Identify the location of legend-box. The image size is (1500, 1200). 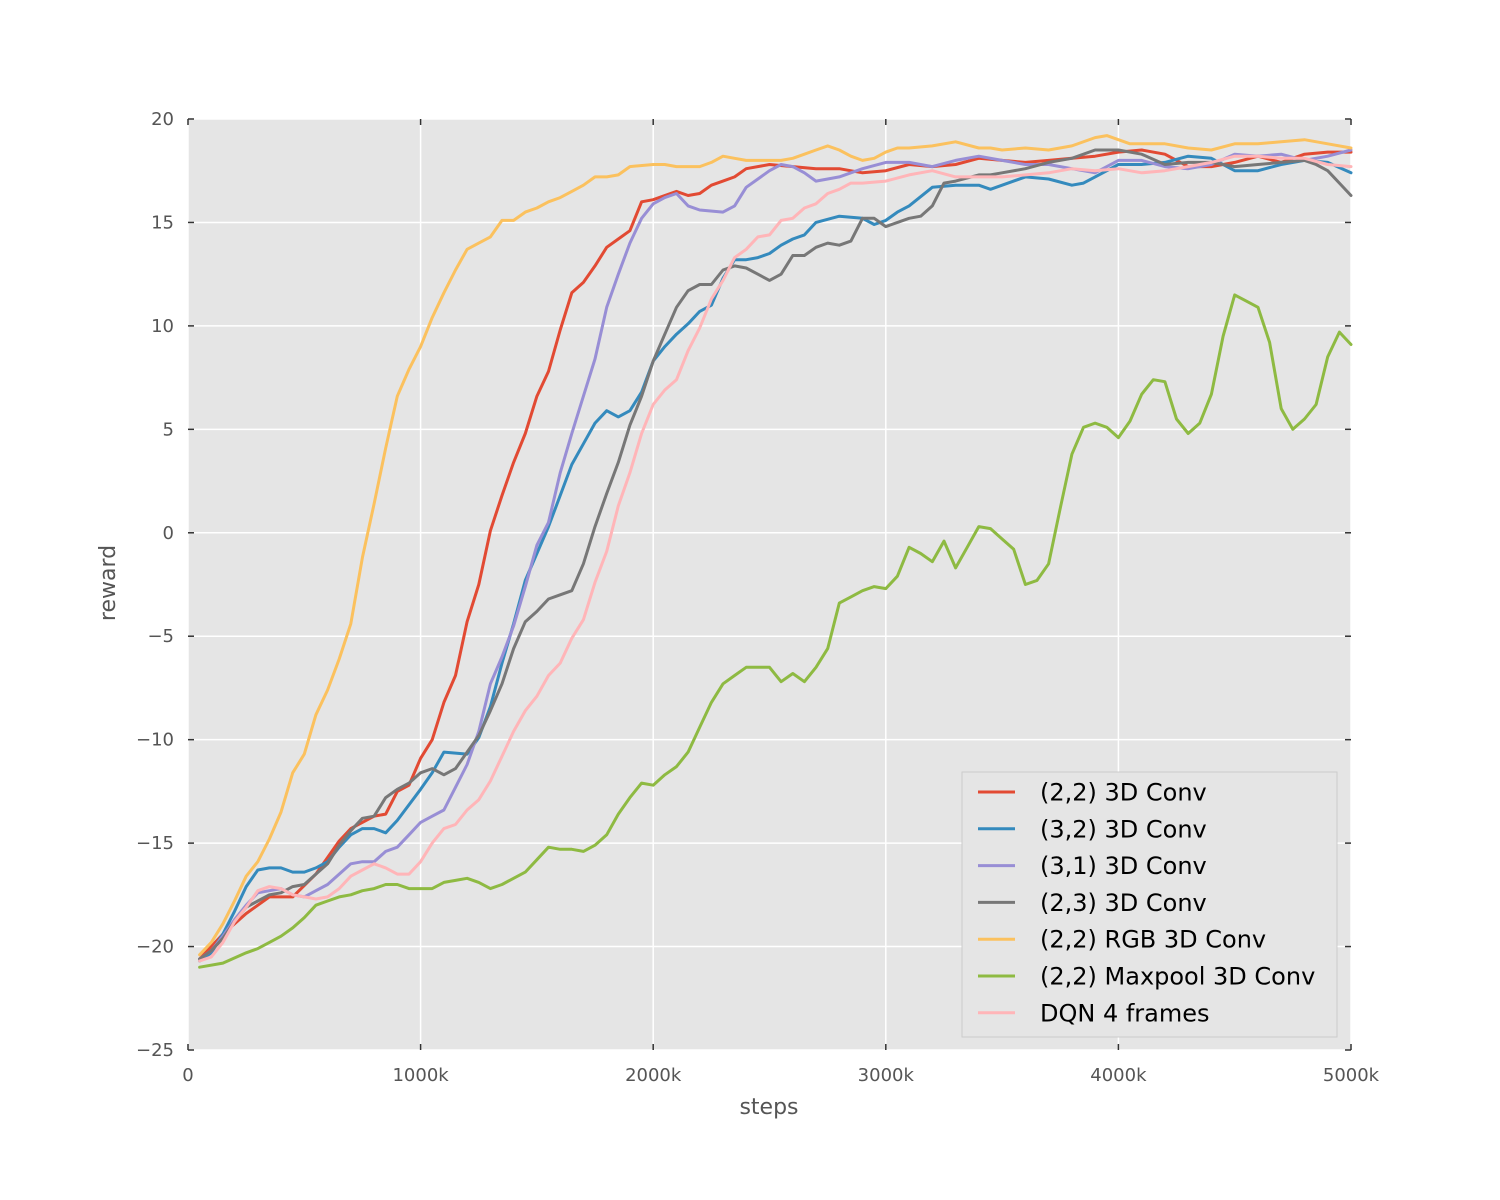
(1149, 904).